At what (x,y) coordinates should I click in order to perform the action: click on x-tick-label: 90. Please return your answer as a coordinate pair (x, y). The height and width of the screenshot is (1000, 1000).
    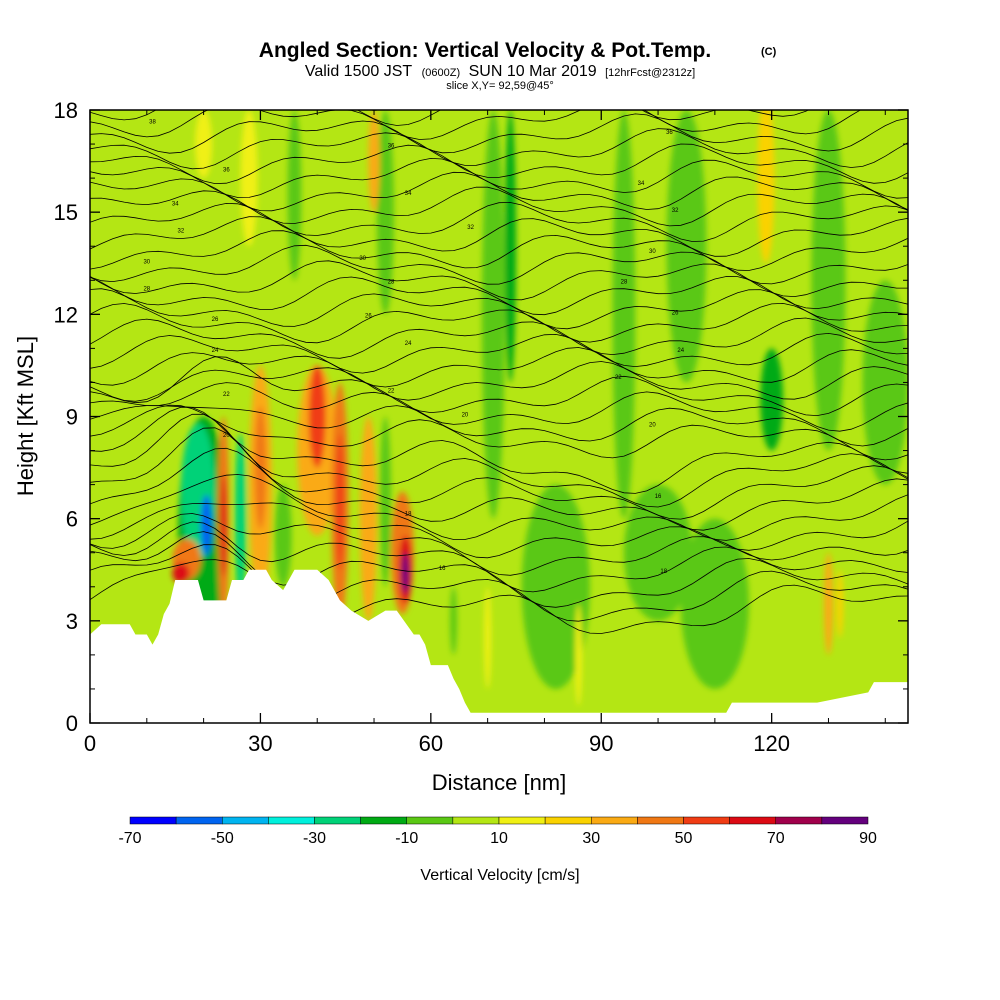
    Looking at the image, I should click on (601, 743).